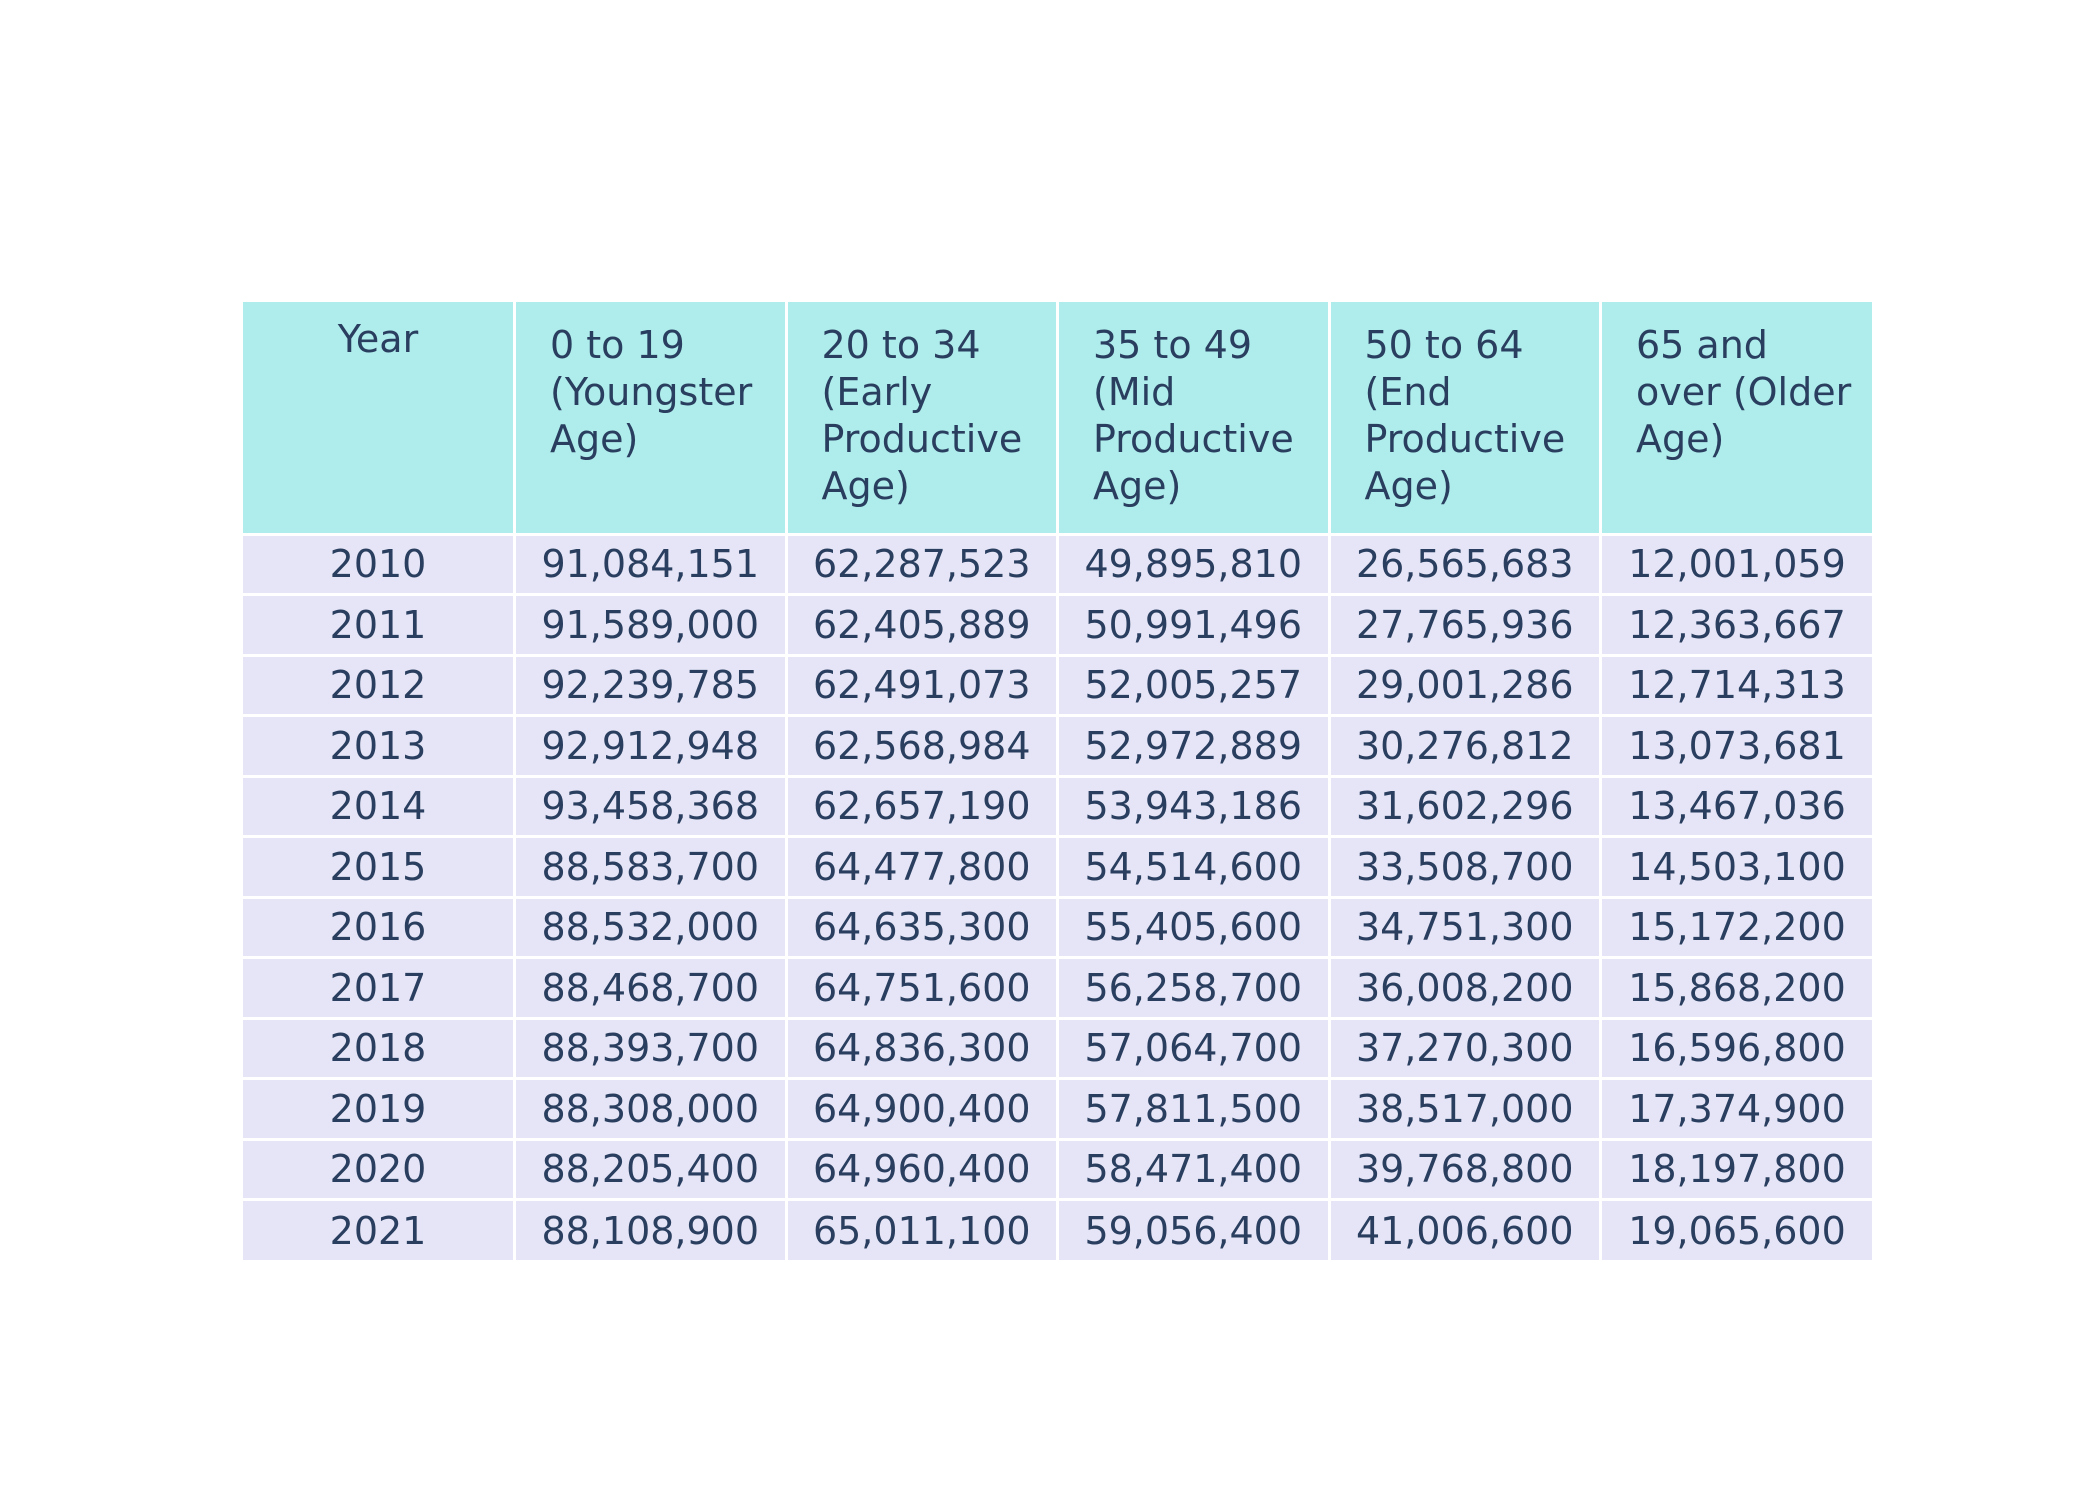  I want to click on value-cell: 59,056,400, so click(1193, 1229).